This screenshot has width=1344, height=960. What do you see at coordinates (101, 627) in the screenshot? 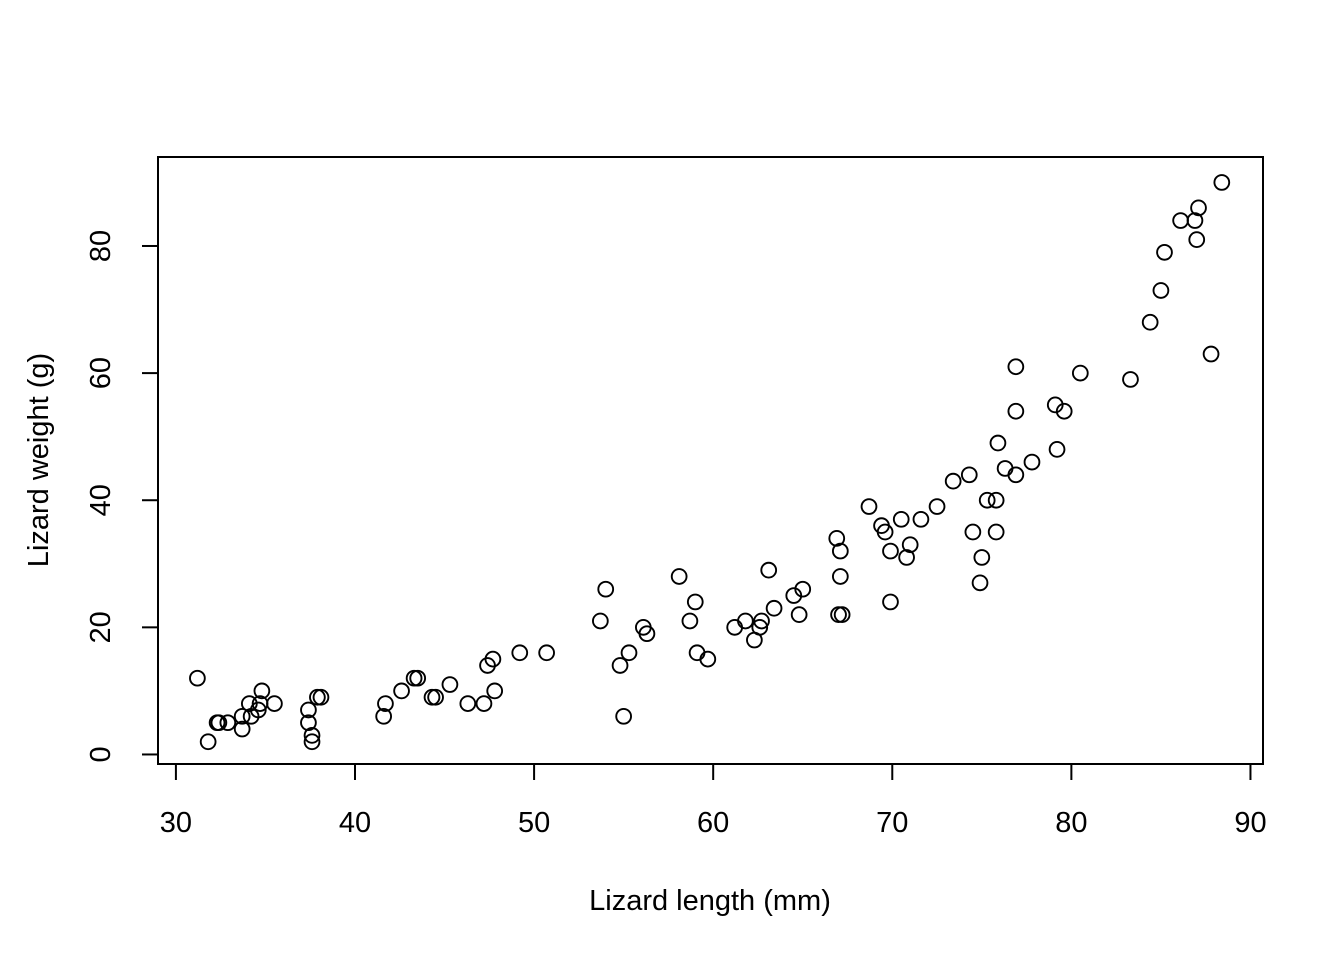
I see `y-tick-label: 20` at bounding box center [101, 627].